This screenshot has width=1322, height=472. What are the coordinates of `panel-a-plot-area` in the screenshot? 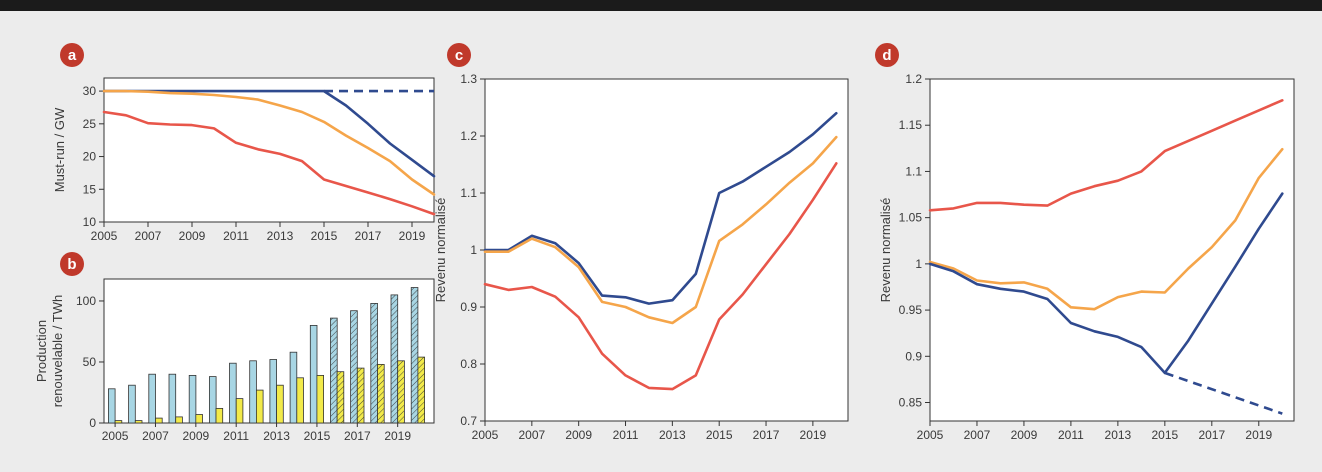 It's located at (269, 150).